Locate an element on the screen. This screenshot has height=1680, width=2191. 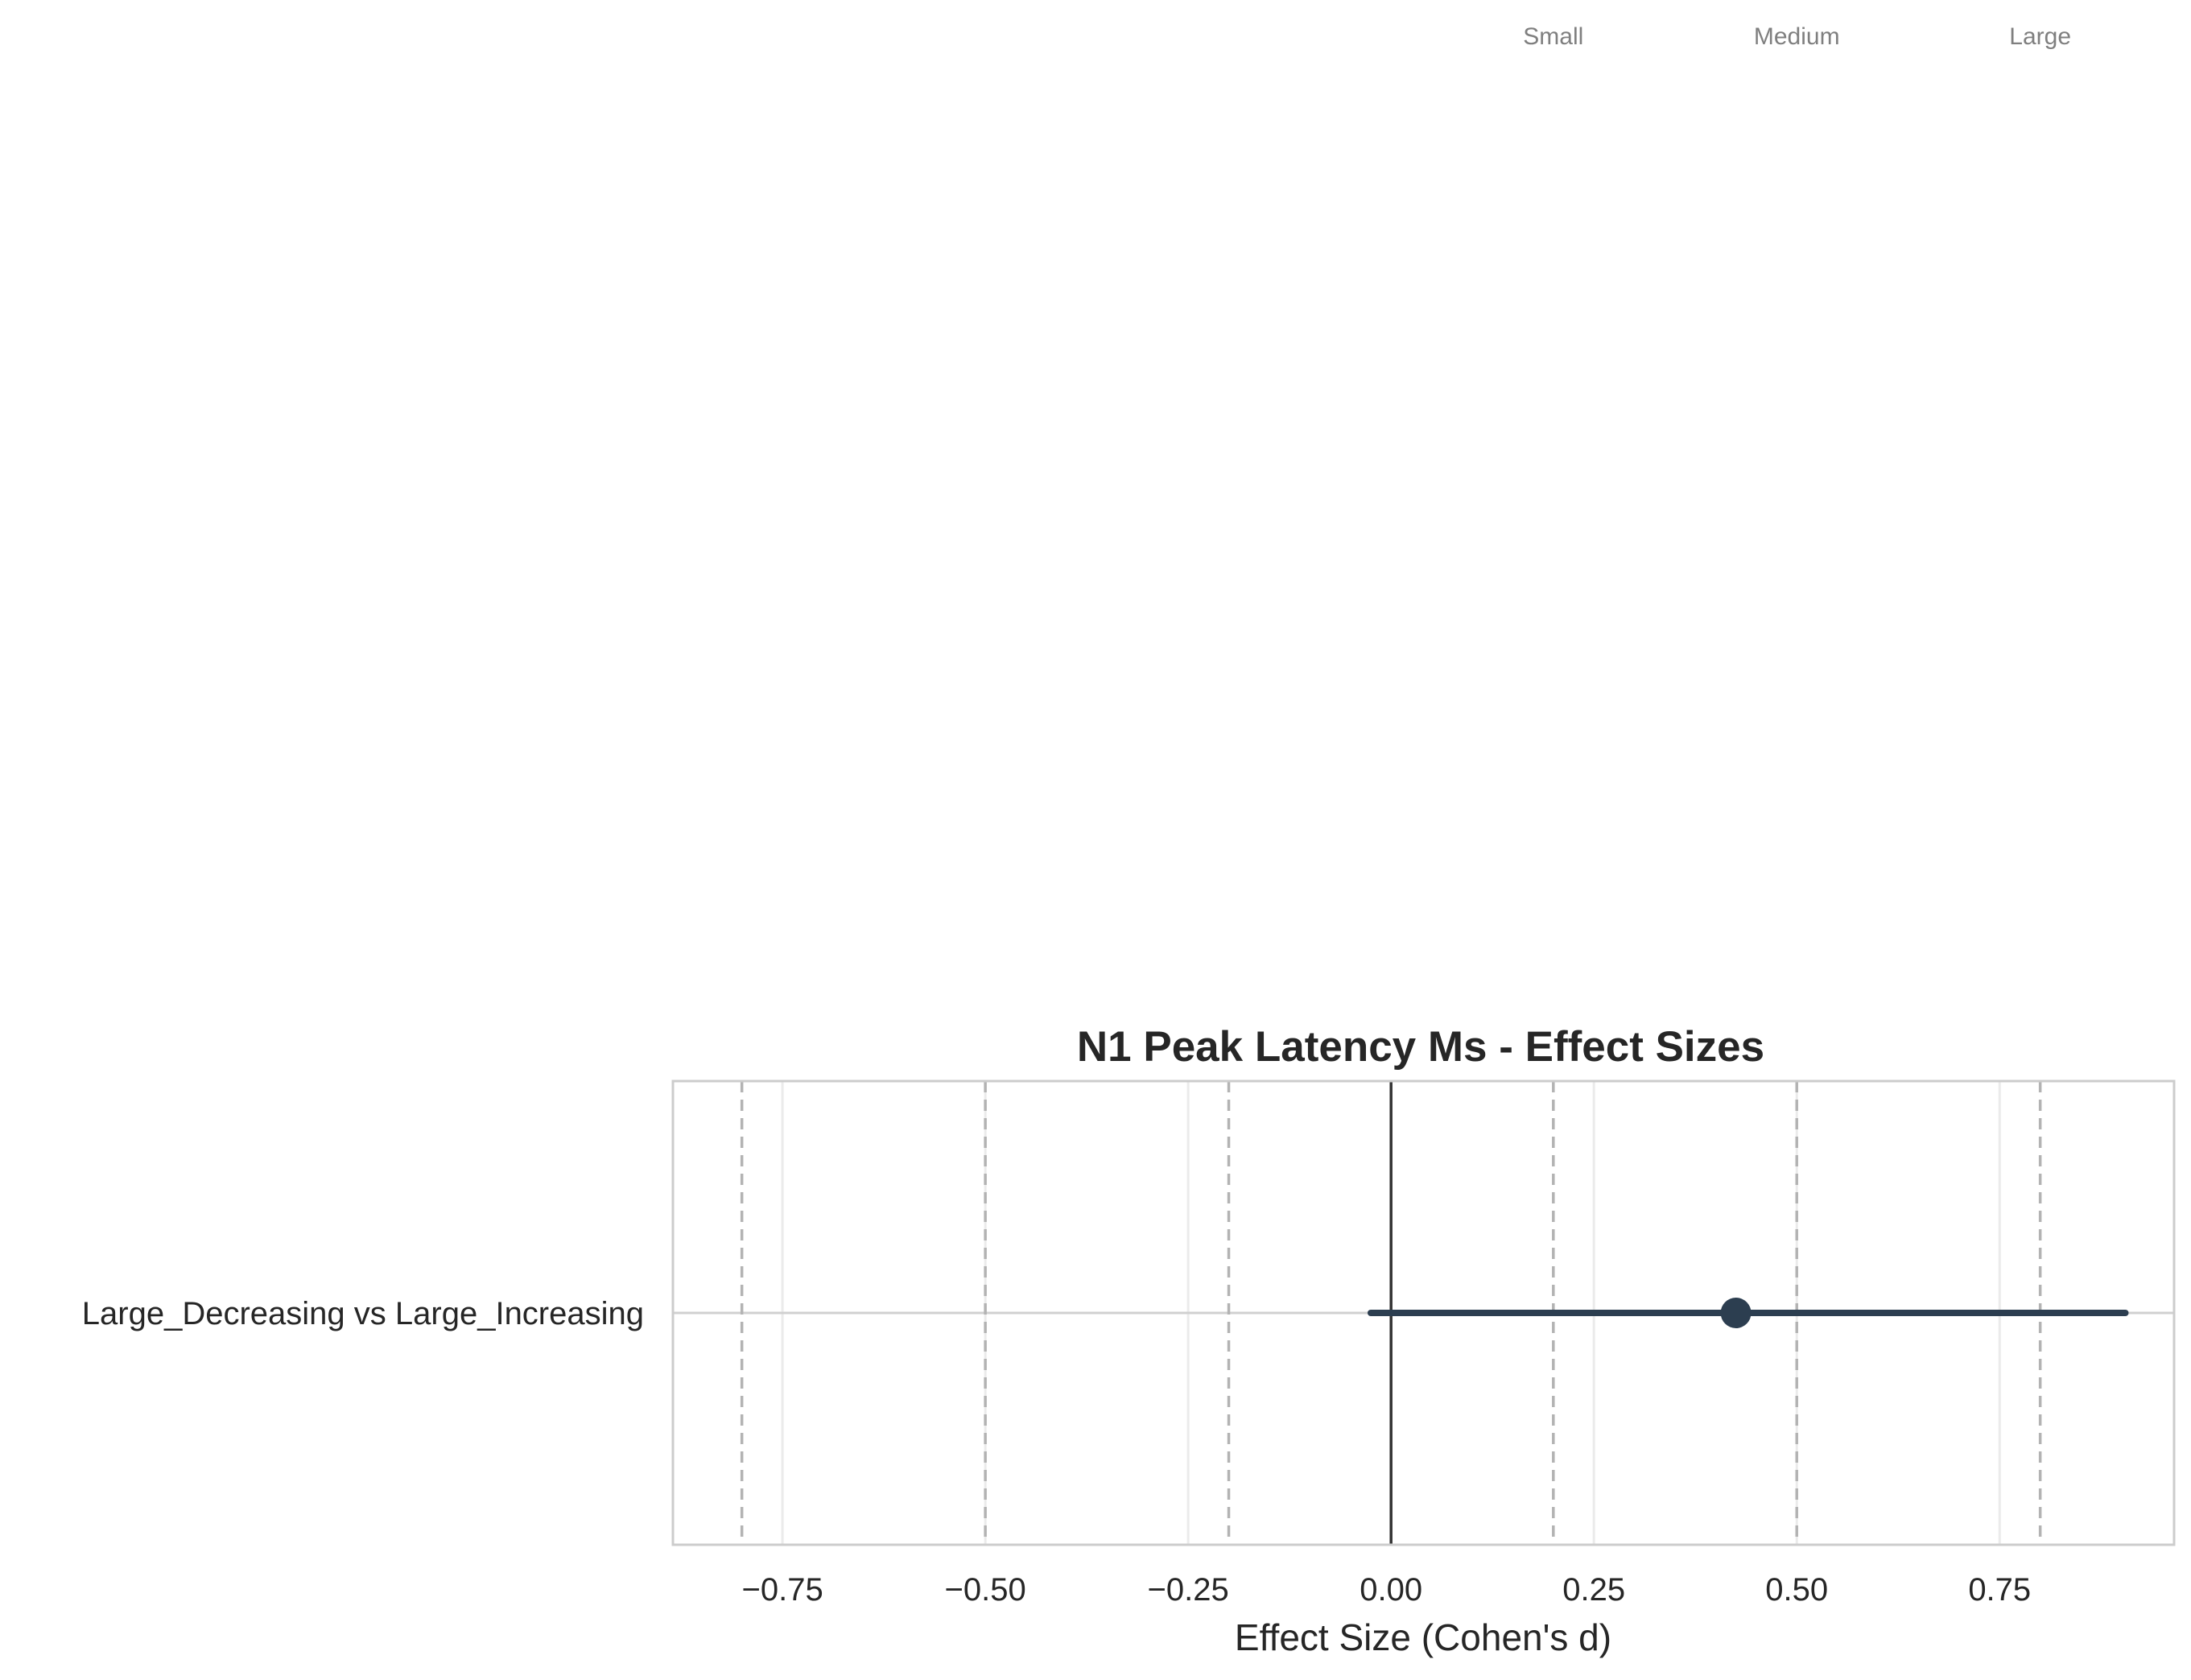
y-axis-labels: Large_Decreasing vs Large_Increasing is located at coordinates (363, 1313).